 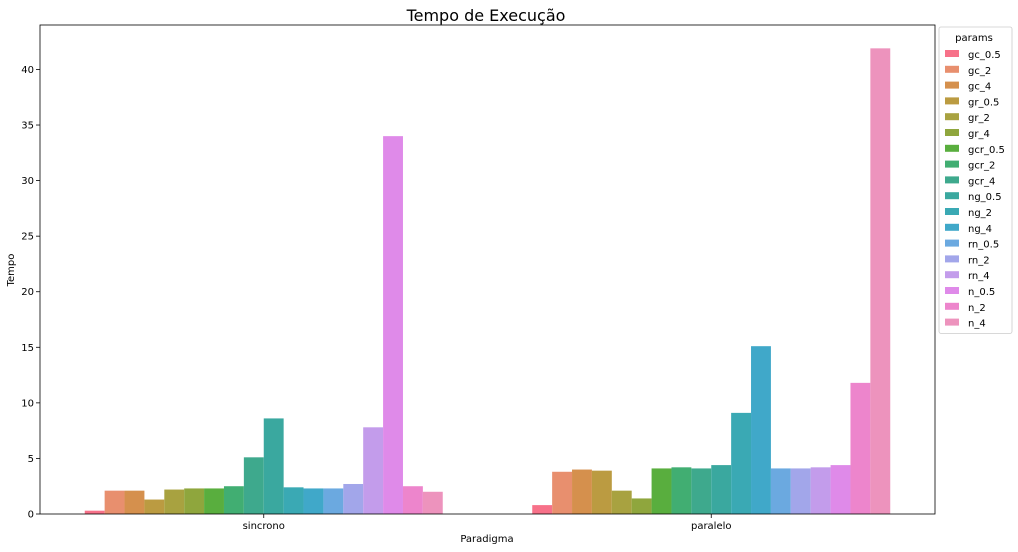 I want to click on bar-gr_4-paralelo, so click(x=641, y=506).